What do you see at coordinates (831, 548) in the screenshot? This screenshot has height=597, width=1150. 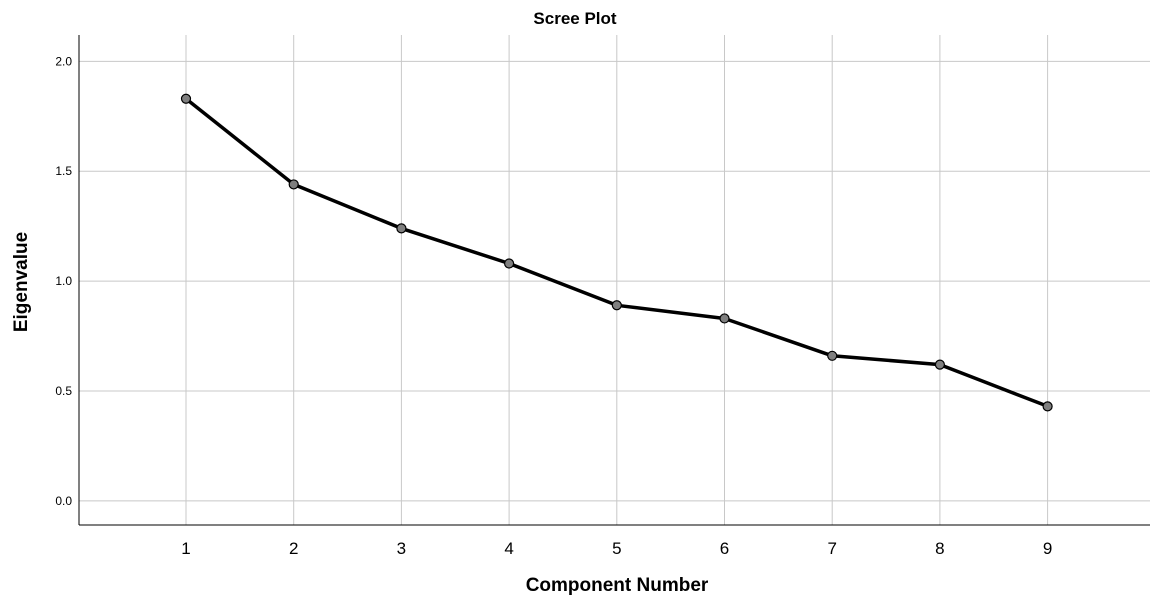 I see `x-tick-label: 7` at bounding box center [831, 548].